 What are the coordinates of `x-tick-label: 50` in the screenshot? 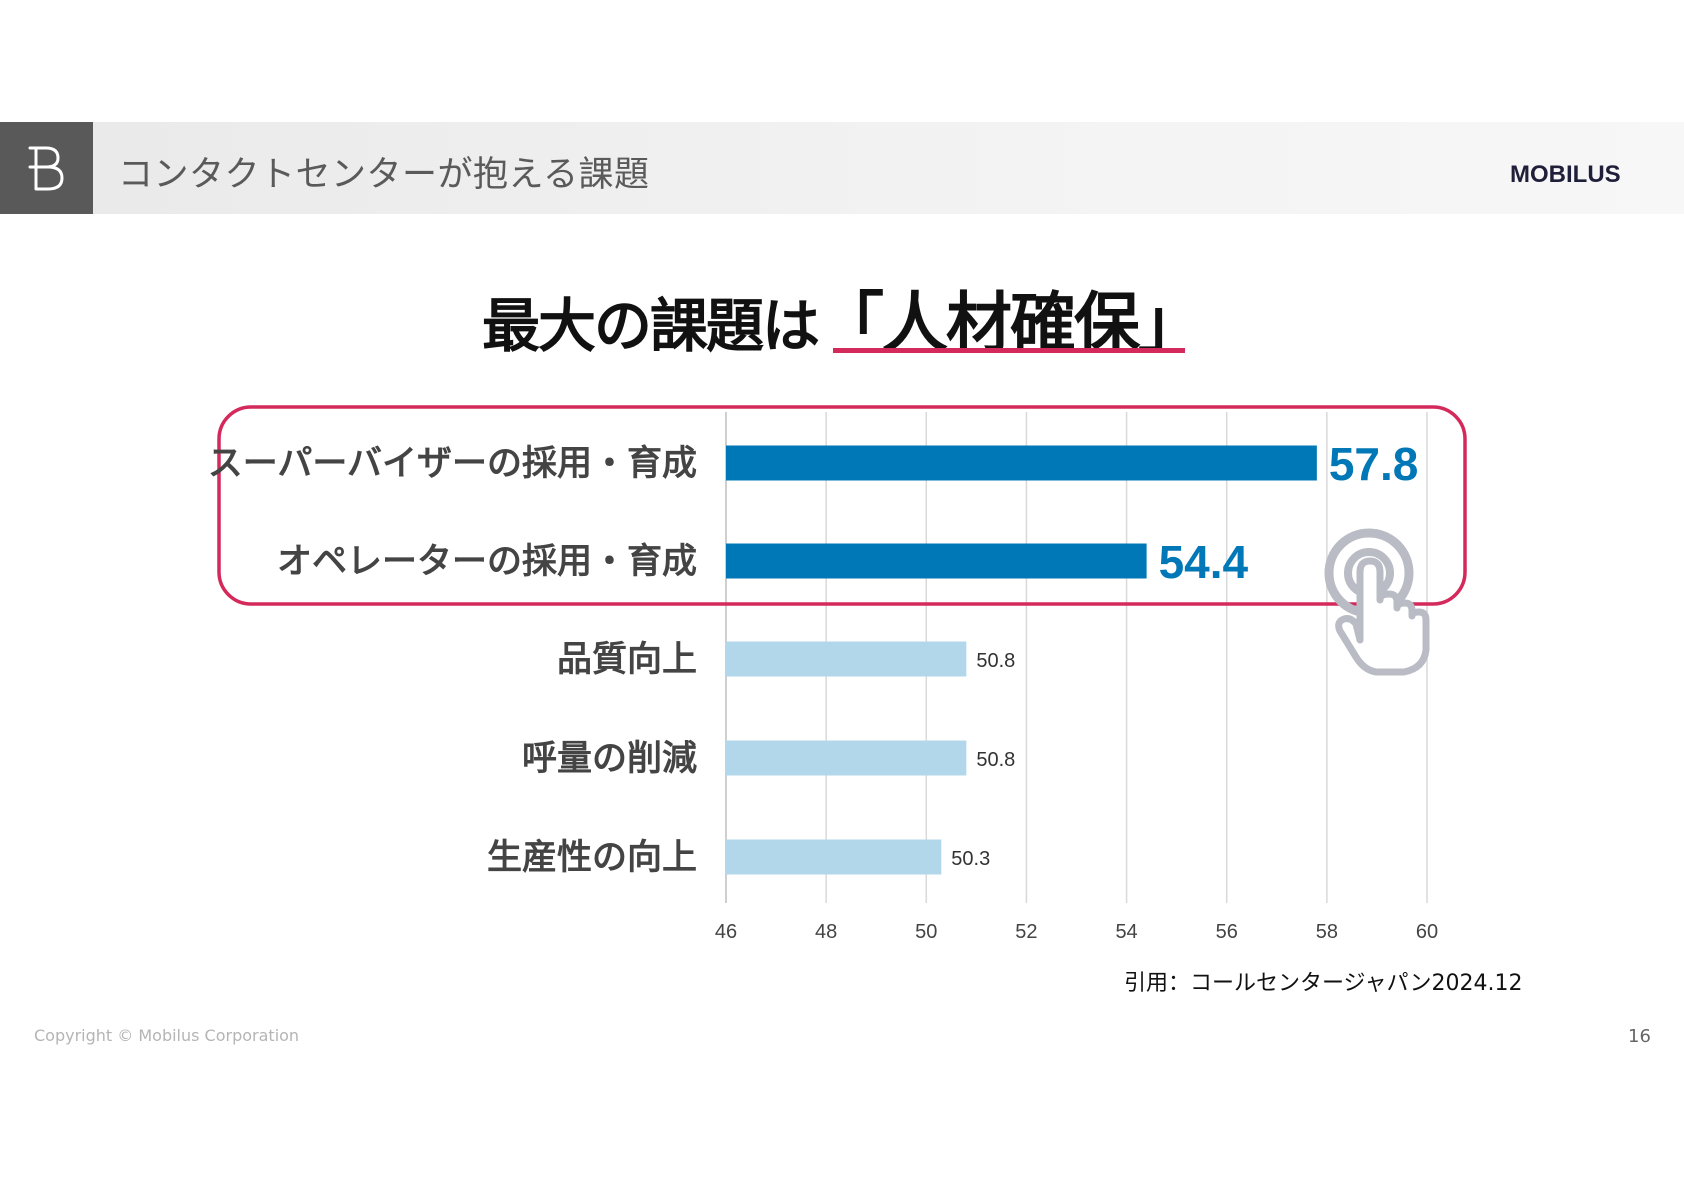 It's located at (926, 932).